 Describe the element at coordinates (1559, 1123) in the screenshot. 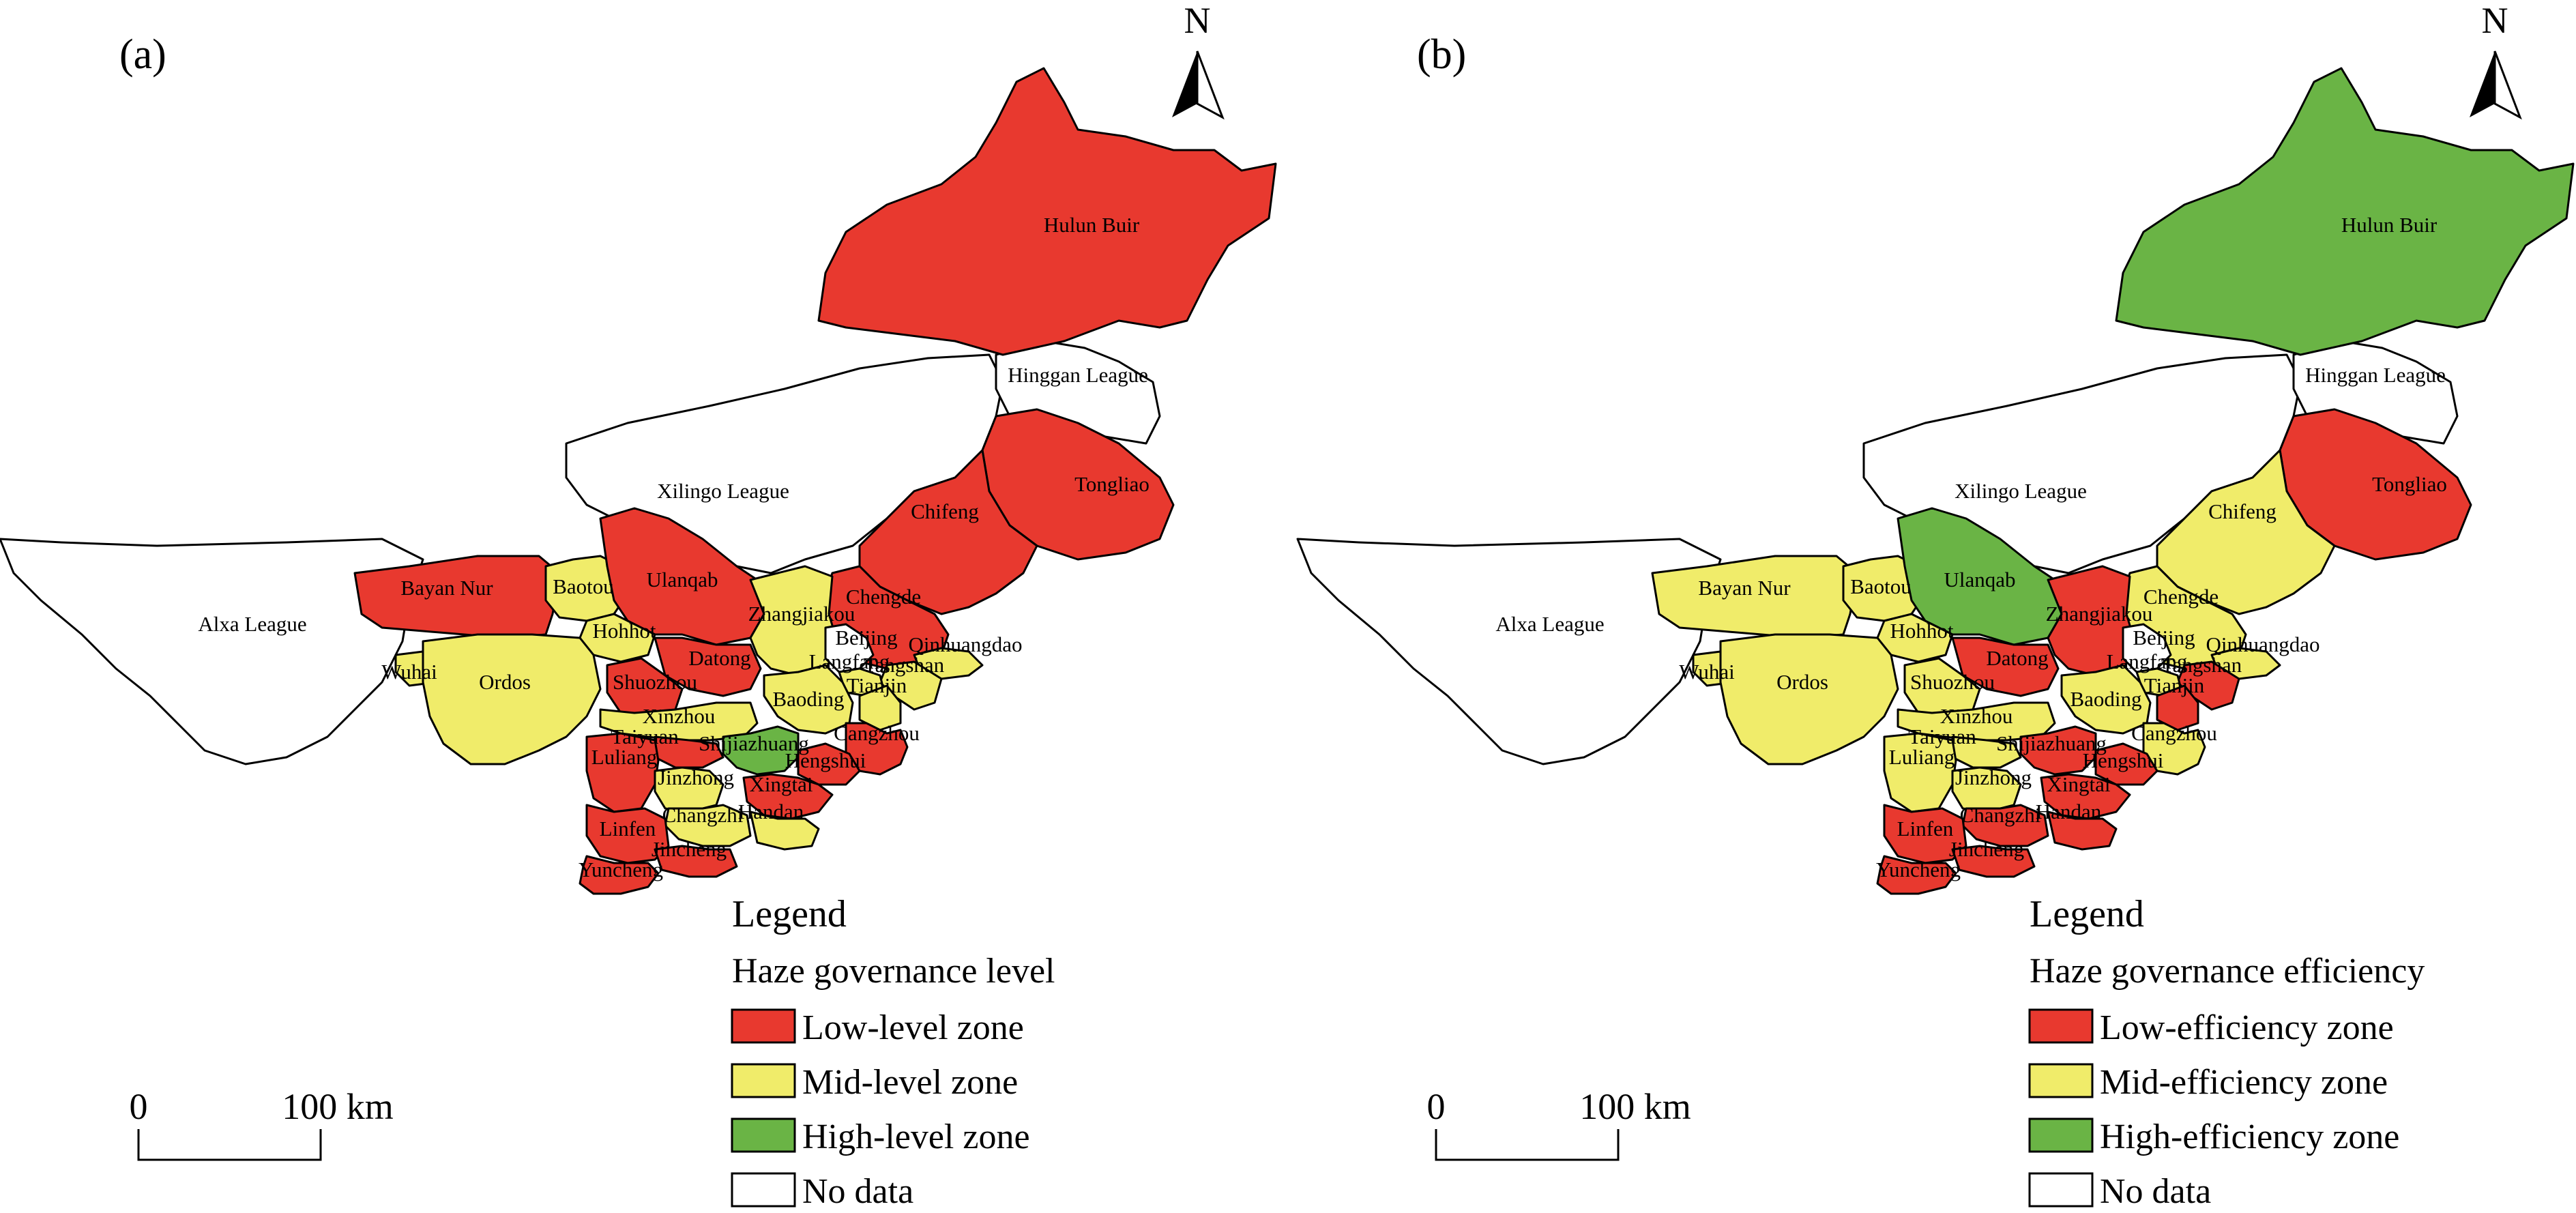

I see `panel-b-scale-bar: 0 100 km` at that location.